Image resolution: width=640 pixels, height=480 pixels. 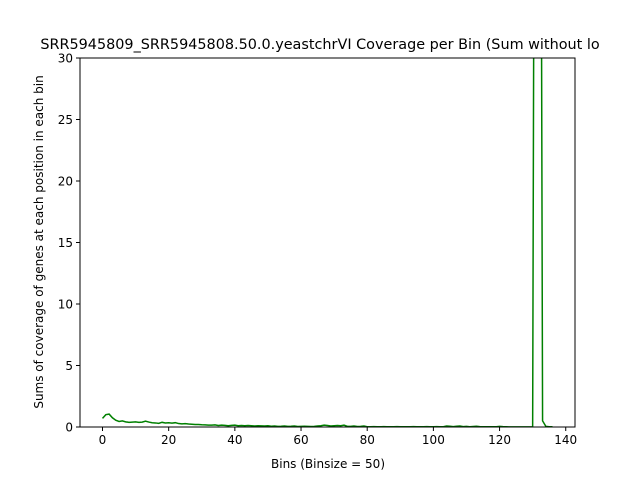 I want to click on y-tick-label: 25, so click(x=65, y=120).